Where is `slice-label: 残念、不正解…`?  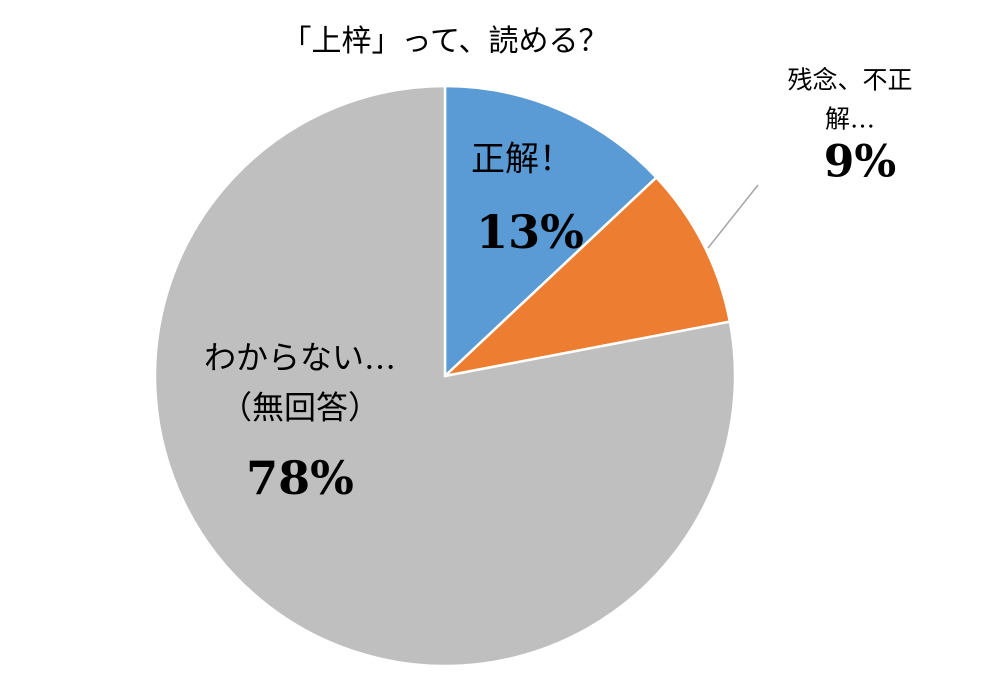 slice-label: 残念、不正解… is located at coordinates (850, 99).